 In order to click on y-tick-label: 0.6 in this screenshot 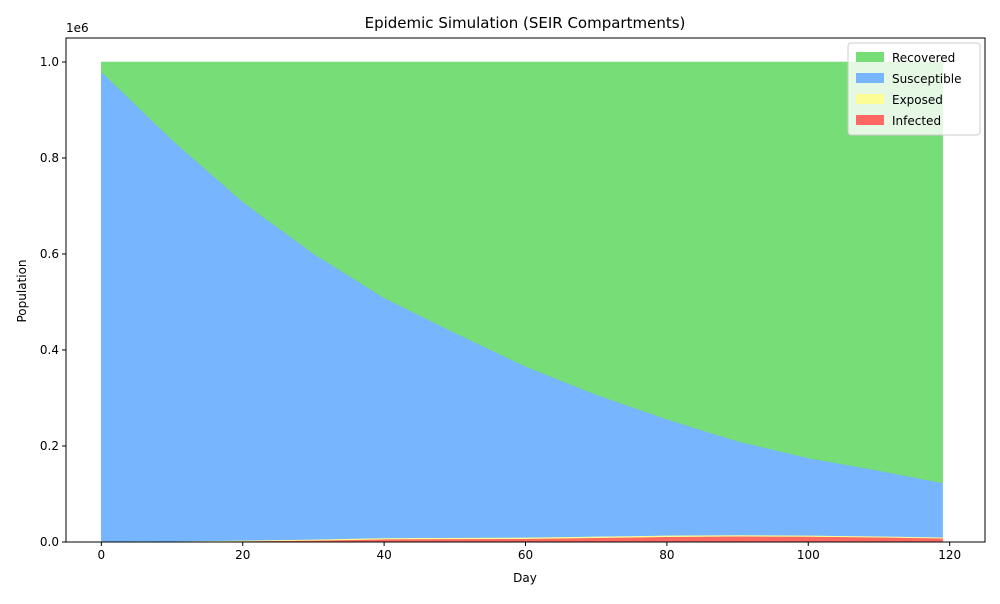, I will do `click(49, 254)`.